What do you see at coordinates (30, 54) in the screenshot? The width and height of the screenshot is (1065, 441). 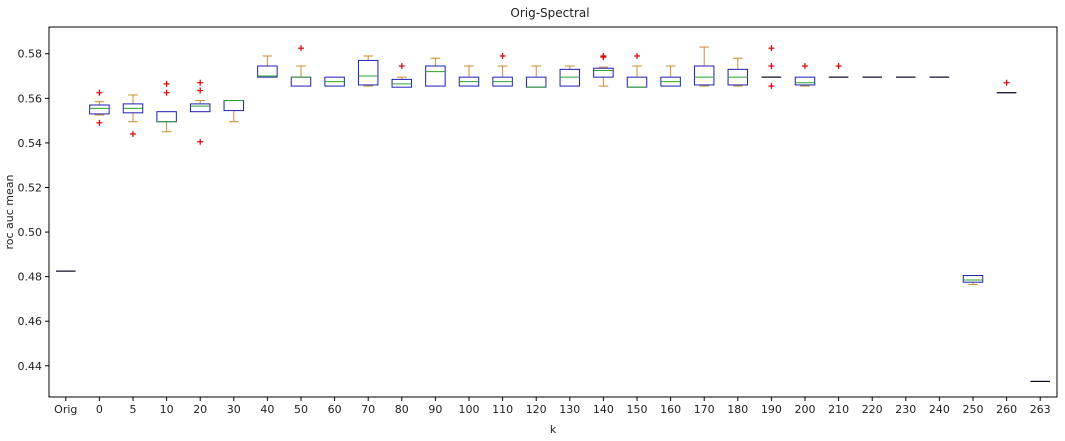 I see `y-tick-label: 0.58` at bounding box center [30, 54].